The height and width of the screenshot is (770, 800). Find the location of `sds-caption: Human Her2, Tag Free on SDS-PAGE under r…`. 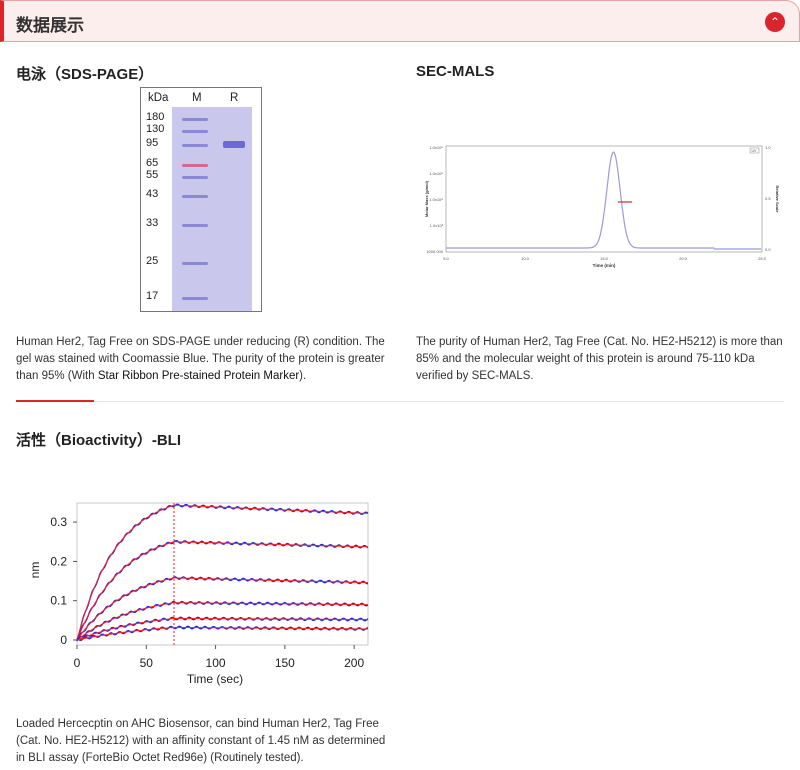

sds-caption: Human Her2, Tag Free on SDS-PAGE under r… is located at coordinates (200, 359).